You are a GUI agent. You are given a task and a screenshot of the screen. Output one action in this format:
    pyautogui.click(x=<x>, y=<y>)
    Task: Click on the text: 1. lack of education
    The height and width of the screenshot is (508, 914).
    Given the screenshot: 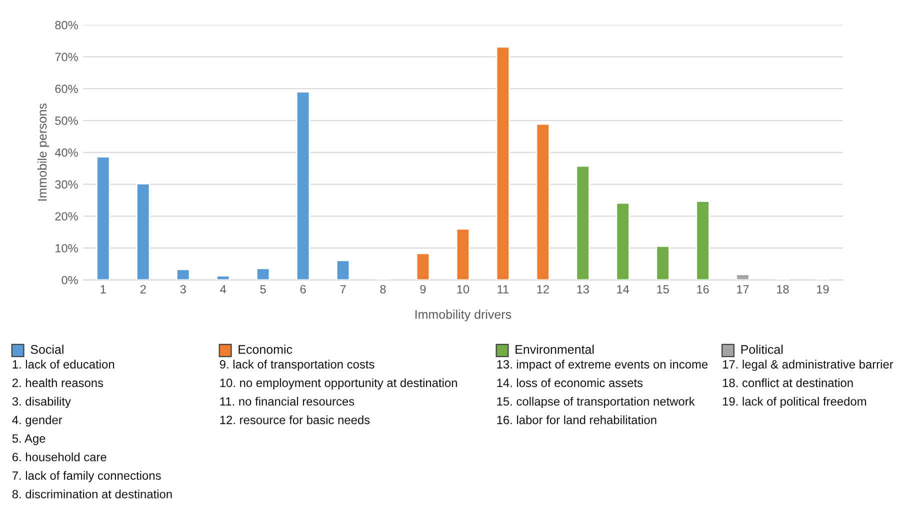 What is the action you would take?
    pyautogui.click(x=63, y=364)
    